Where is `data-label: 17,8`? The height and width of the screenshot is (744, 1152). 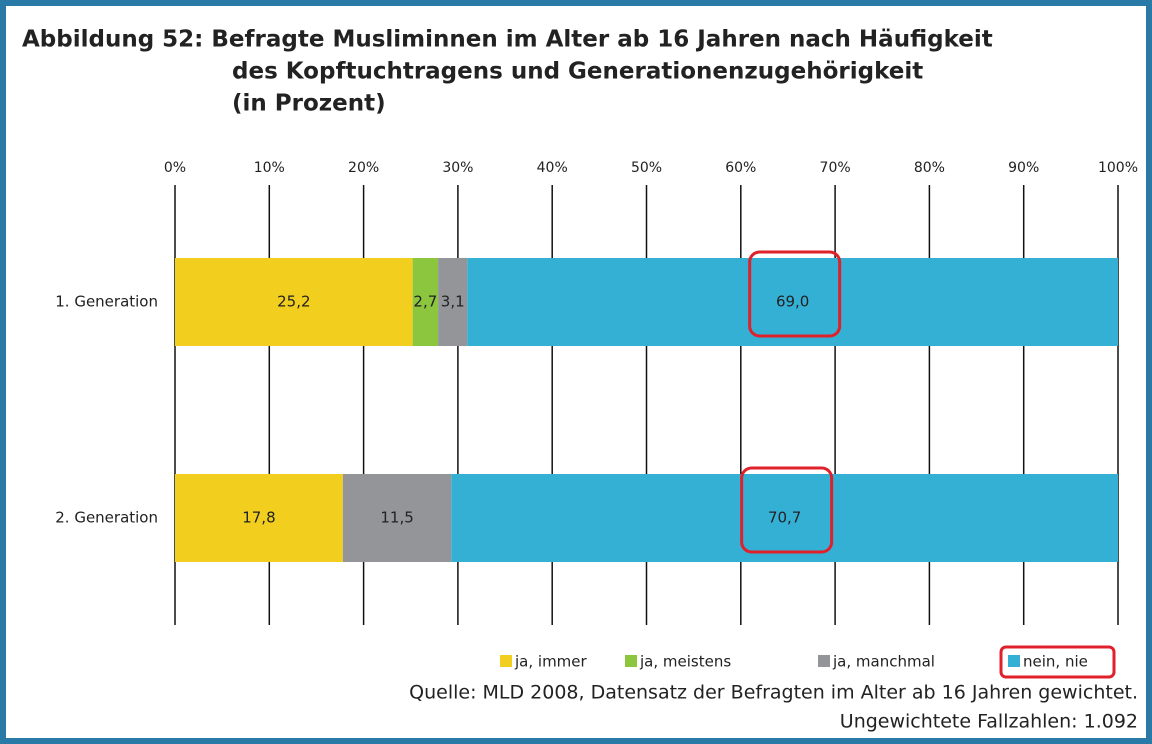
data-label: 17,8 is located at coordinates (258, 518).